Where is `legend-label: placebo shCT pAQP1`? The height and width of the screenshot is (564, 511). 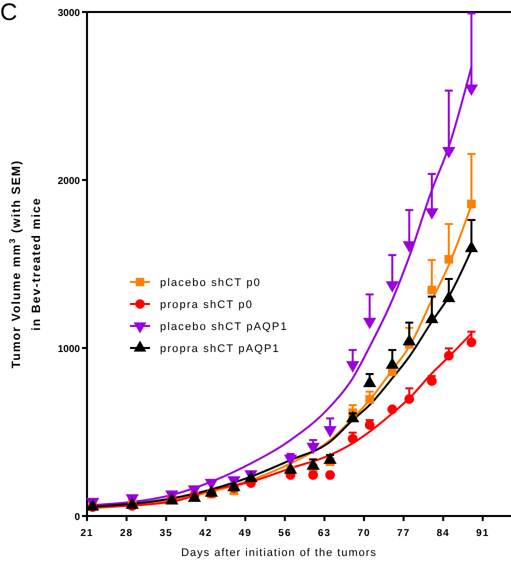 legend-label: placebo shCT pAQP1 is located at coordinates (224, 327).